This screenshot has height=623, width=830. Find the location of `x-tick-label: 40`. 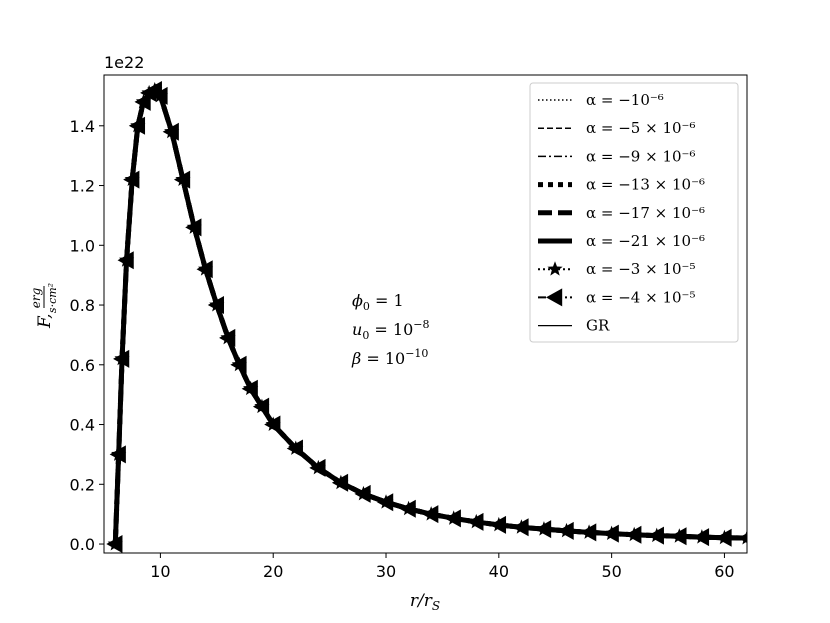

x-tick-label: 40 is located at coordinates (499, 571).